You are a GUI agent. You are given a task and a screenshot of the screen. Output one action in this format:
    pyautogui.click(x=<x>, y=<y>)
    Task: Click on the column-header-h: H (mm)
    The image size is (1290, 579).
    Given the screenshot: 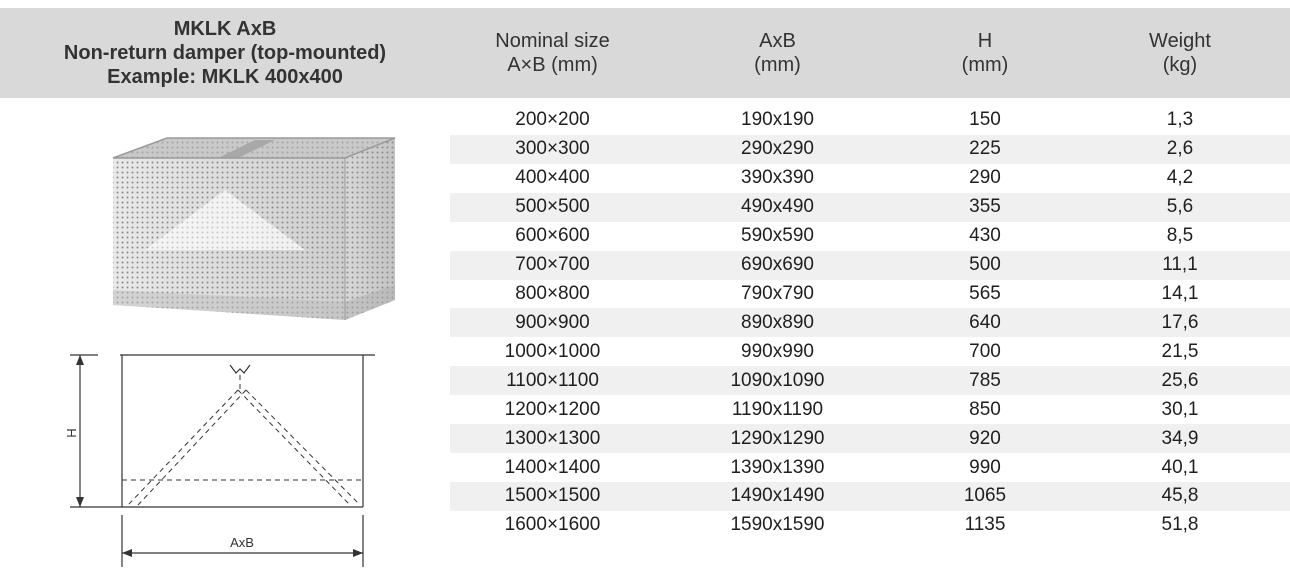 What is the action you would take?
    pyautogui.click(x=985, y=53)
    